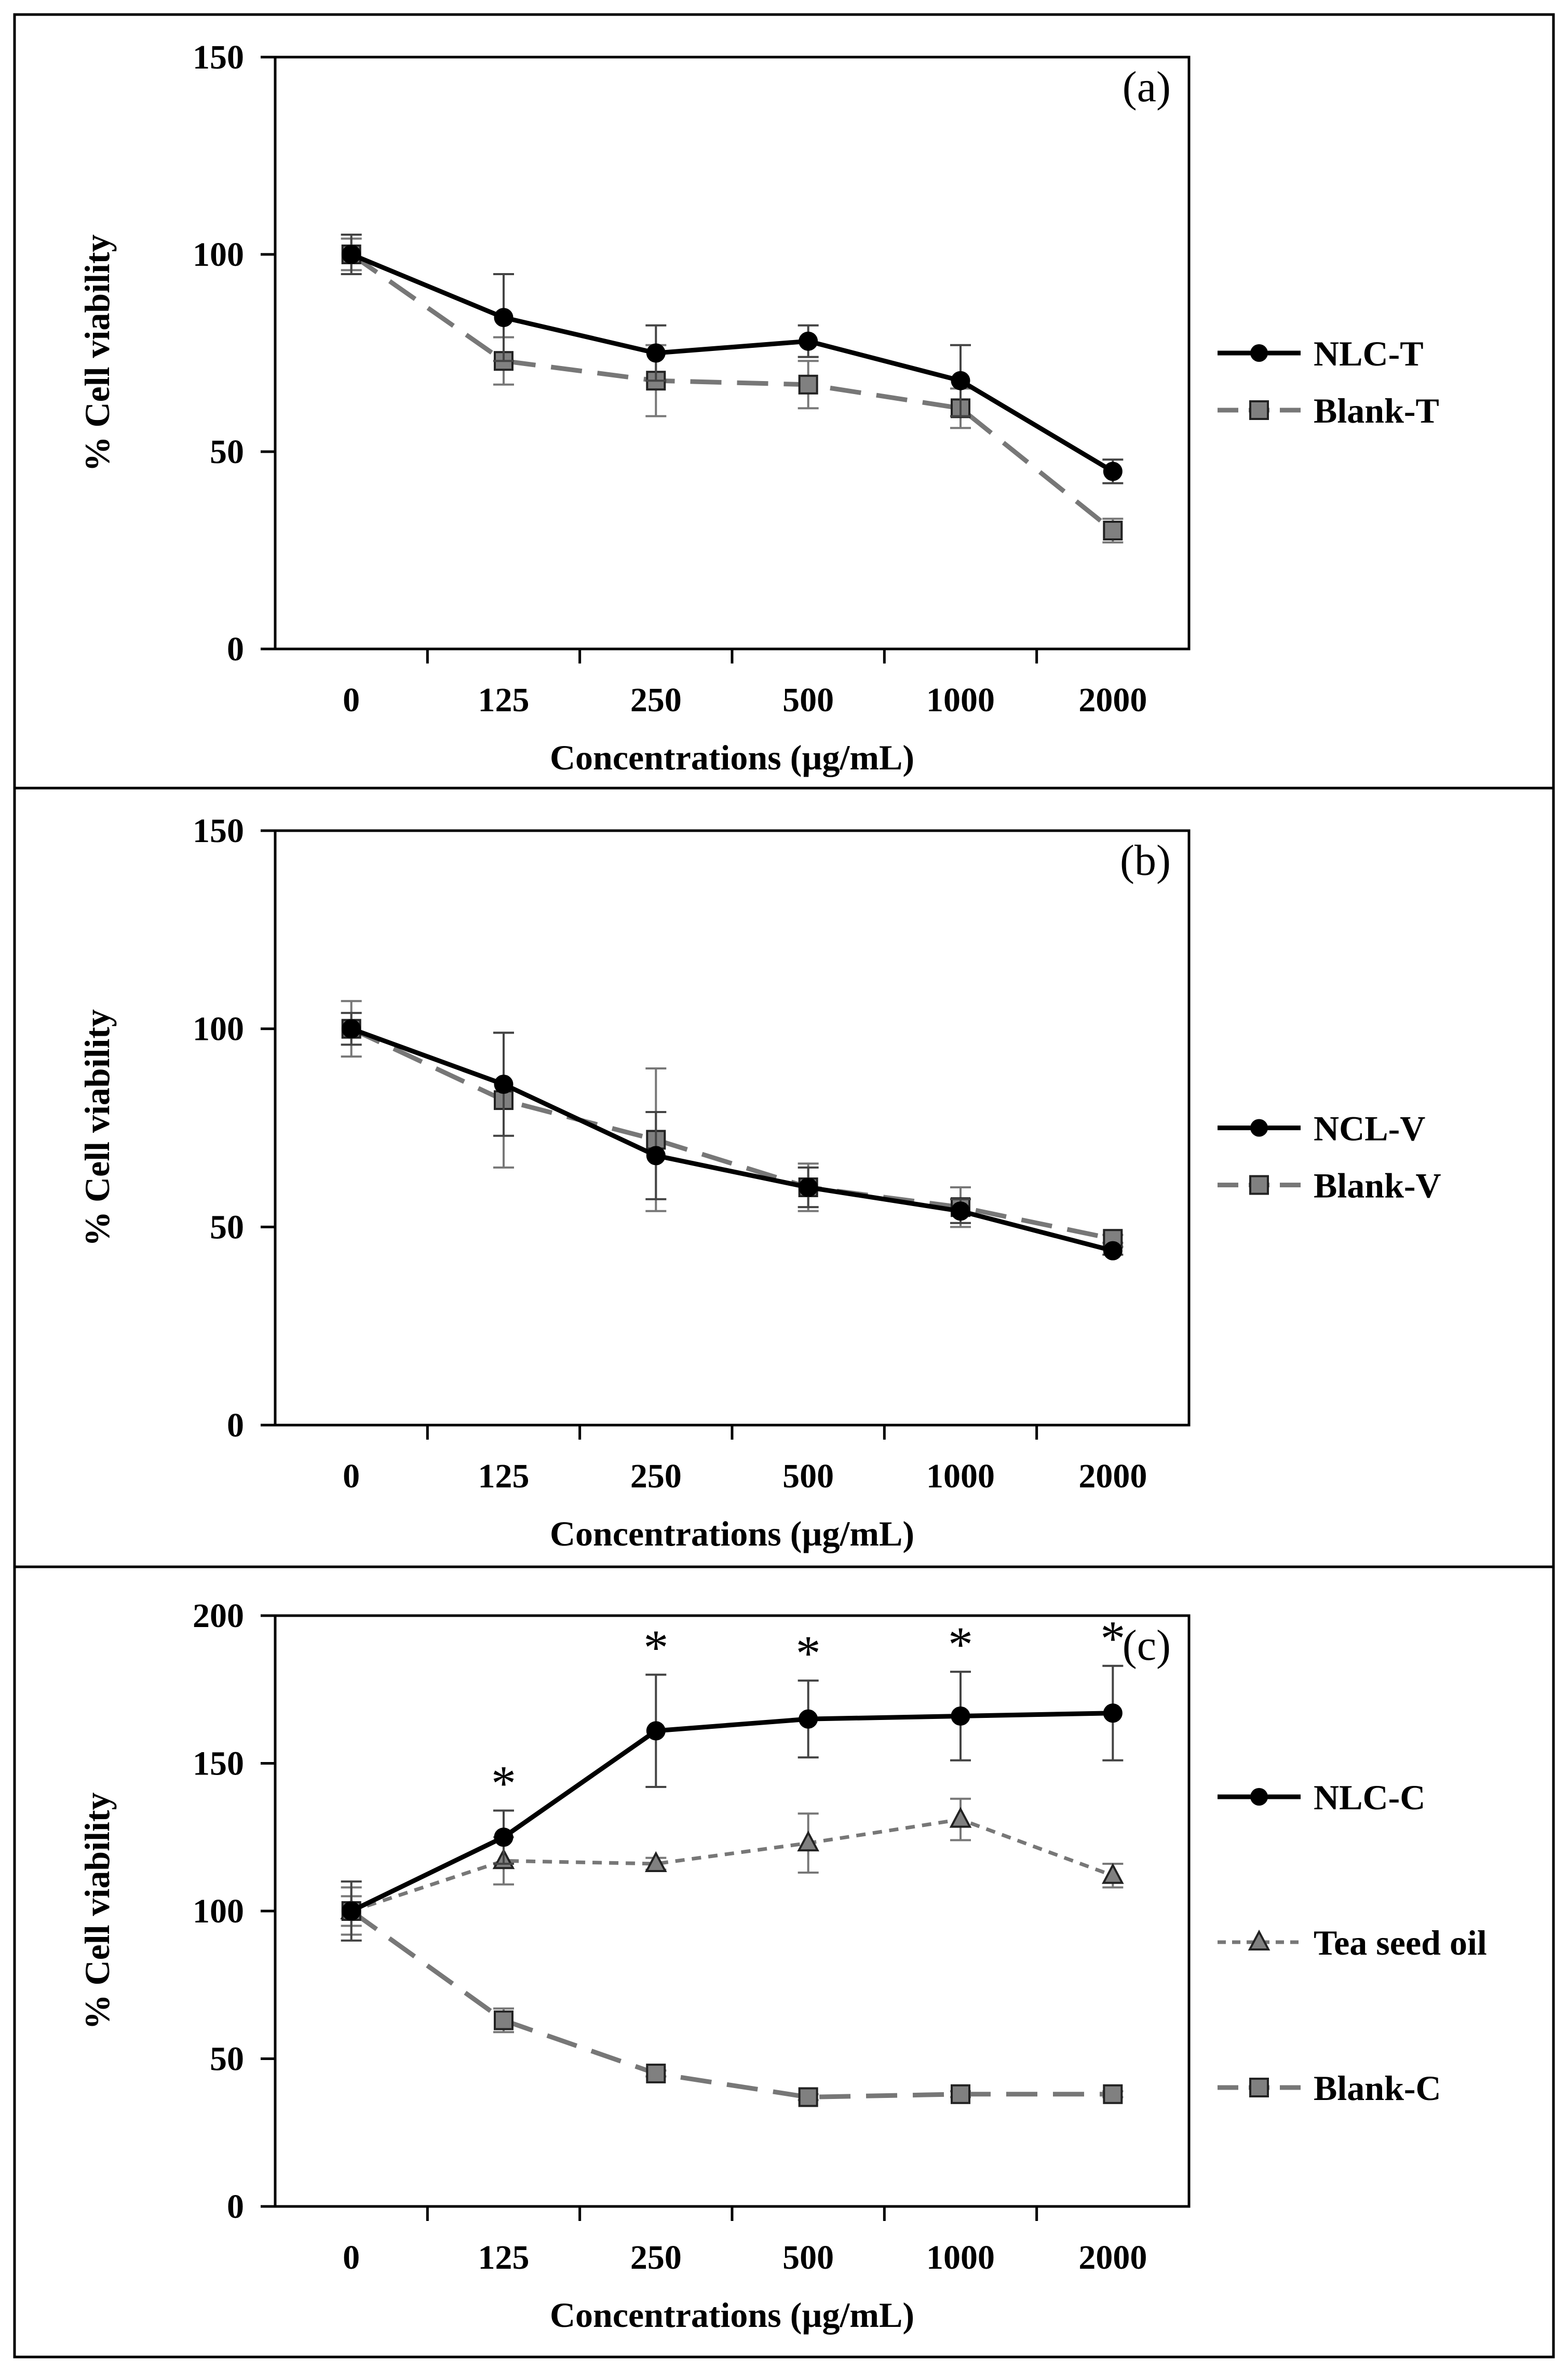 The width and height of the screenshot is (1568, 2371). I want to click on legend-entry: NLC-T, so click(1321, 353).